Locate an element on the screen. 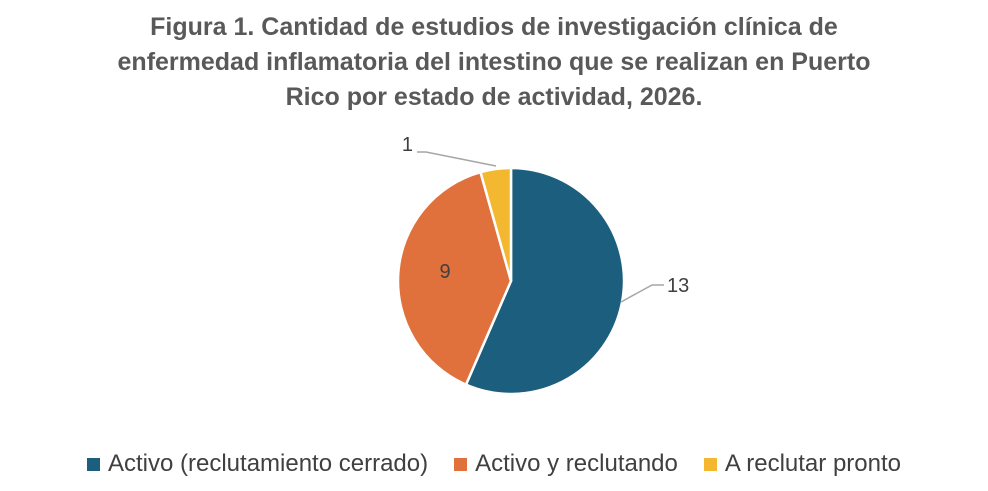 This screenshot has height=491, width=988. leader-line-a-reclutar-pronto is located at coordinates (457, 159).